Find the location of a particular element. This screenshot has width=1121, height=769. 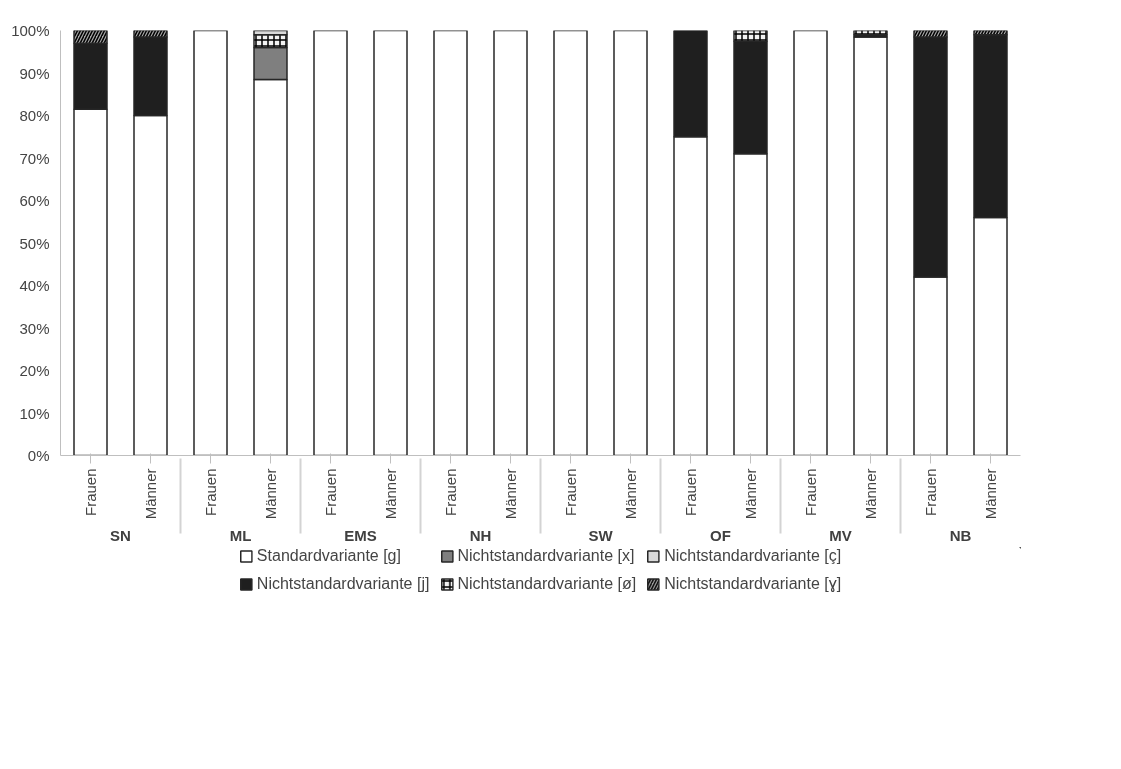

y-tick-label: 60% is located at coordinates (34, 200).